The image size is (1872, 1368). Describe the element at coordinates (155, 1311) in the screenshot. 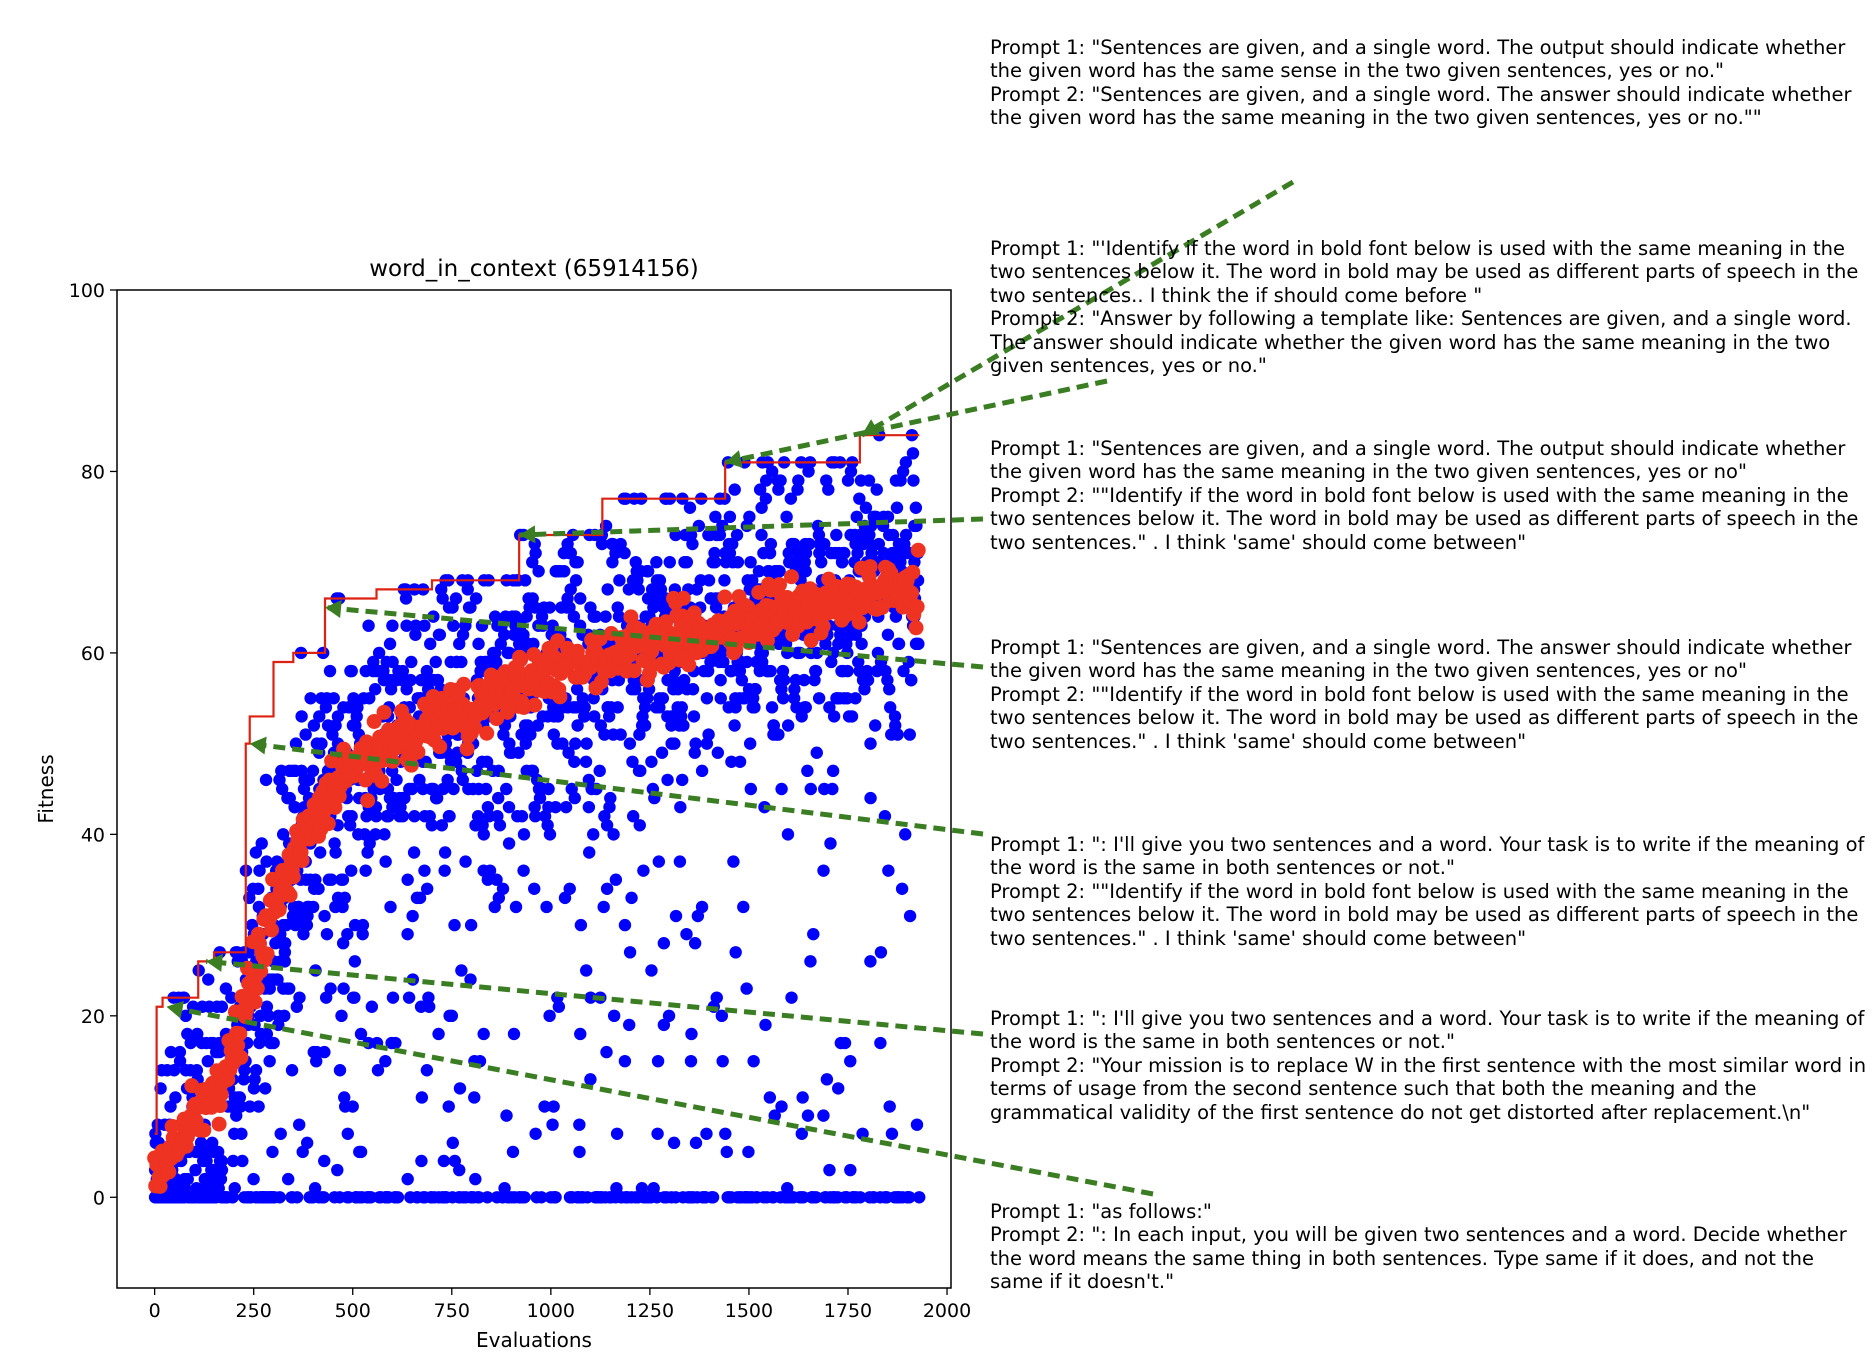

I see `x-tick-label: 0` at that location.